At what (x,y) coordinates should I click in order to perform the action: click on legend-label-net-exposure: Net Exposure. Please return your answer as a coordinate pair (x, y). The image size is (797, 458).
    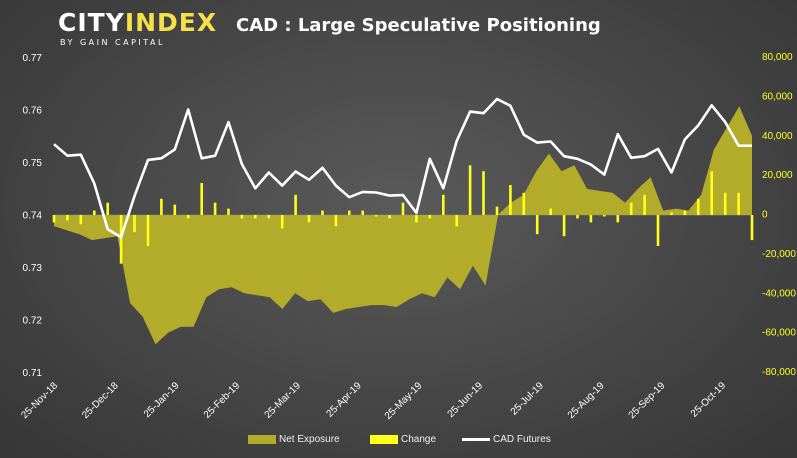
    Looking at the image, I should click on (309, 439).